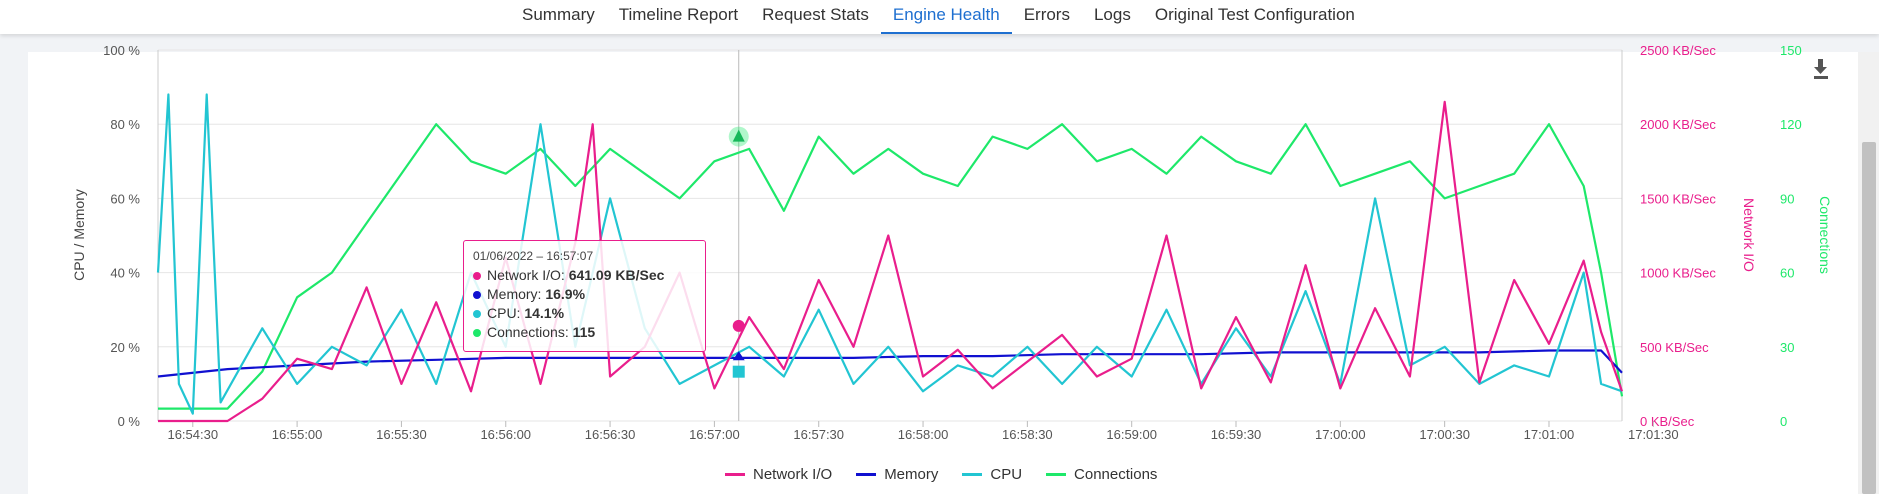 The image size is (1879, 494). Describe the element at coordinates (401, 434) in the screenshot. I see `x-tick-label: 16:55:30` at that location.